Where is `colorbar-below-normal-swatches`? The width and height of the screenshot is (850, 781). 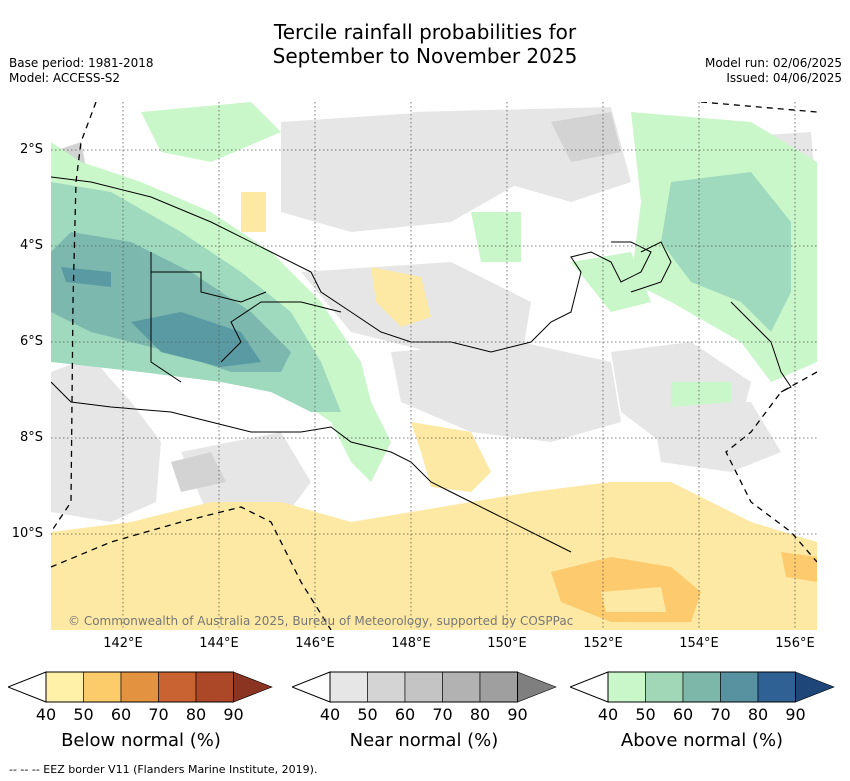
colorbar-below-normal-swatches is located at coordinates (140, 687).